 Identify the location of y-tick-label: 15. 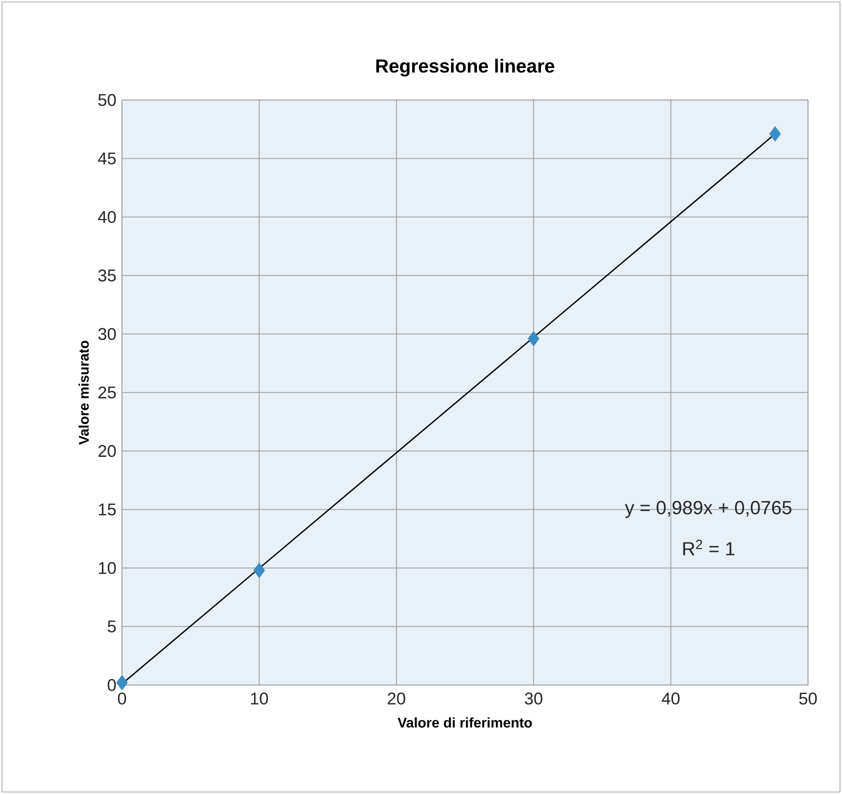
(107, 510).